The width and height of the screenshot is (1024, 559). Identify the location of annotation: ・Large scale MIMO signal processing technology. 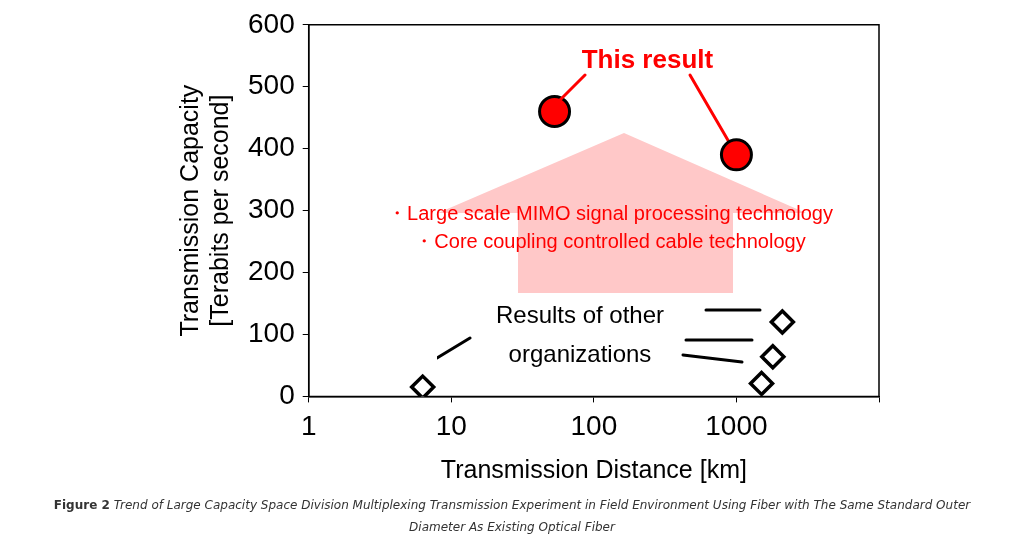
(610, 213).